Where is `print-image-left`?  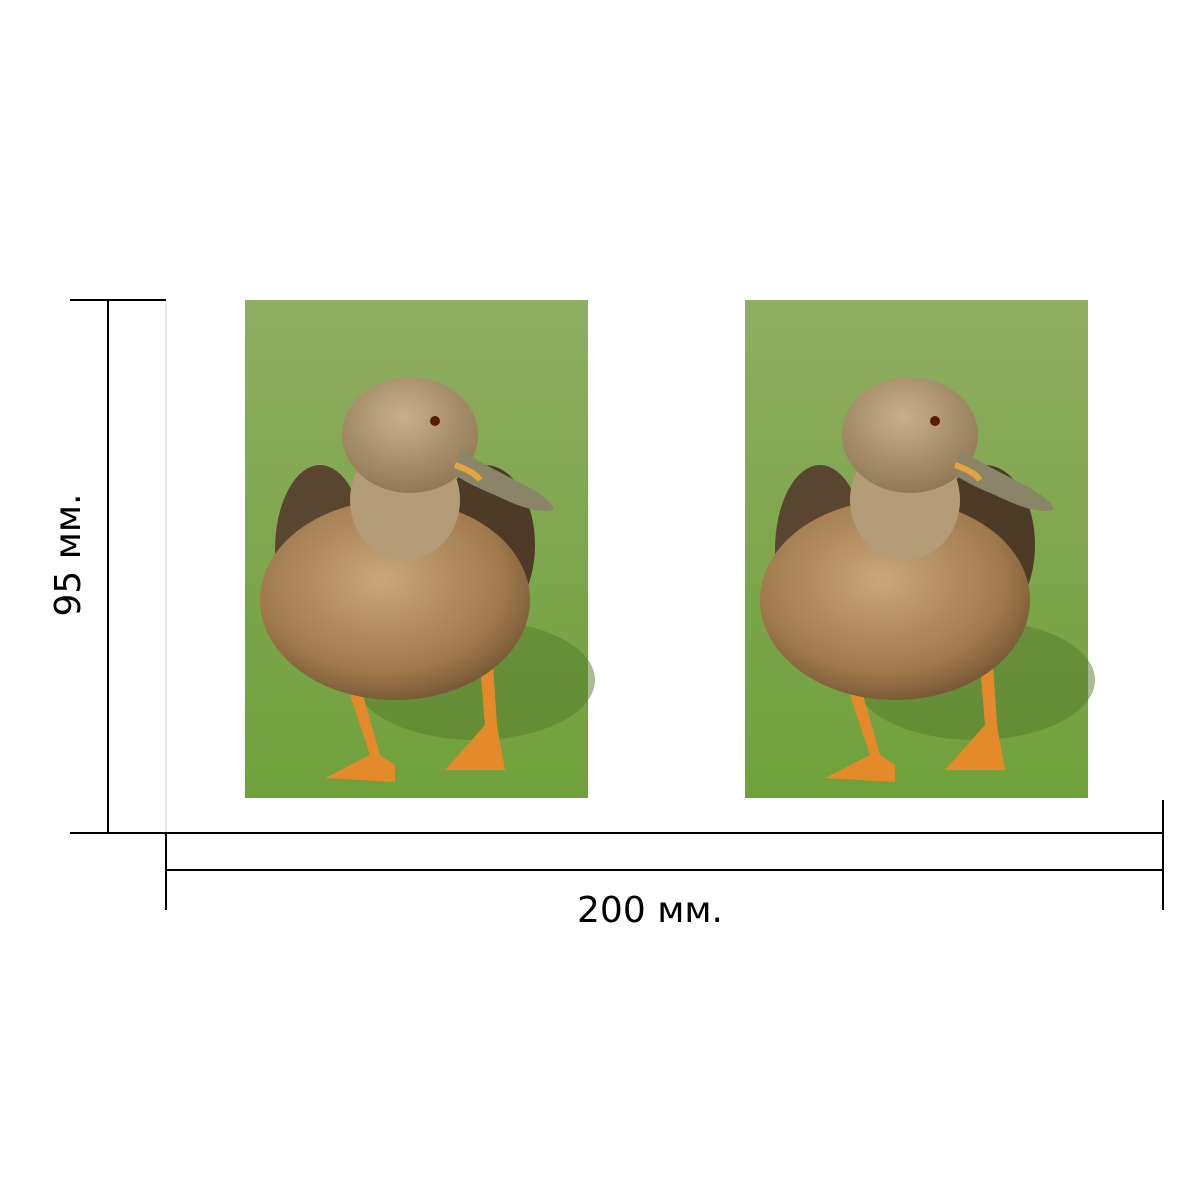 print-image-left is located at coordinates (420, 549).